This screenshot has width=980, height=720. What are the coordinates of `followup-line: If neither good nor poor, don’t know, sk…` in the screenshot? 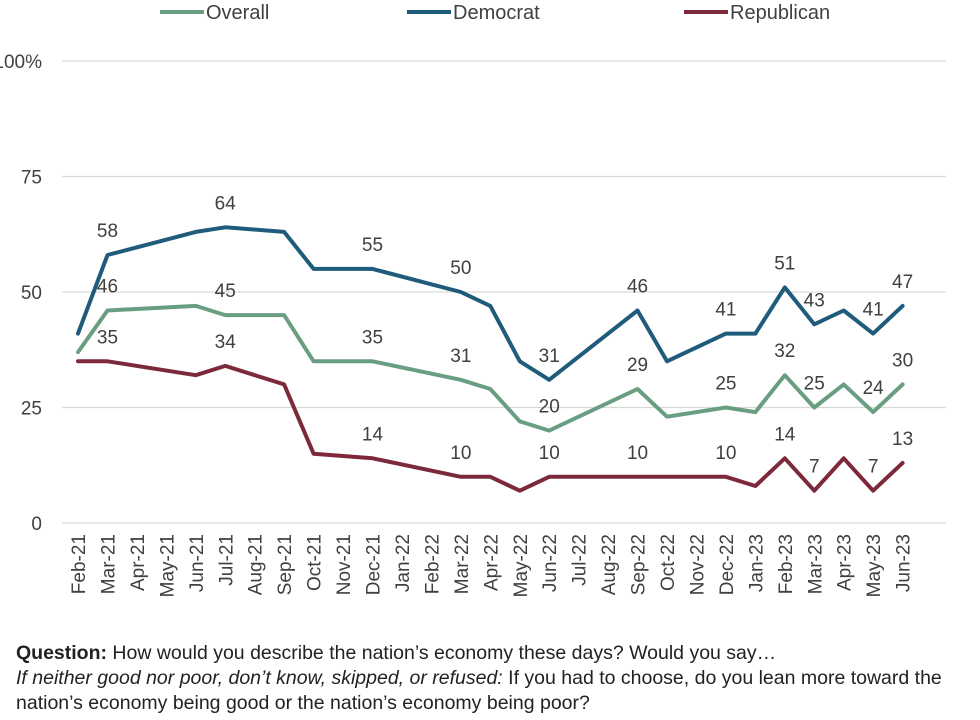 It's located at (491, 691).